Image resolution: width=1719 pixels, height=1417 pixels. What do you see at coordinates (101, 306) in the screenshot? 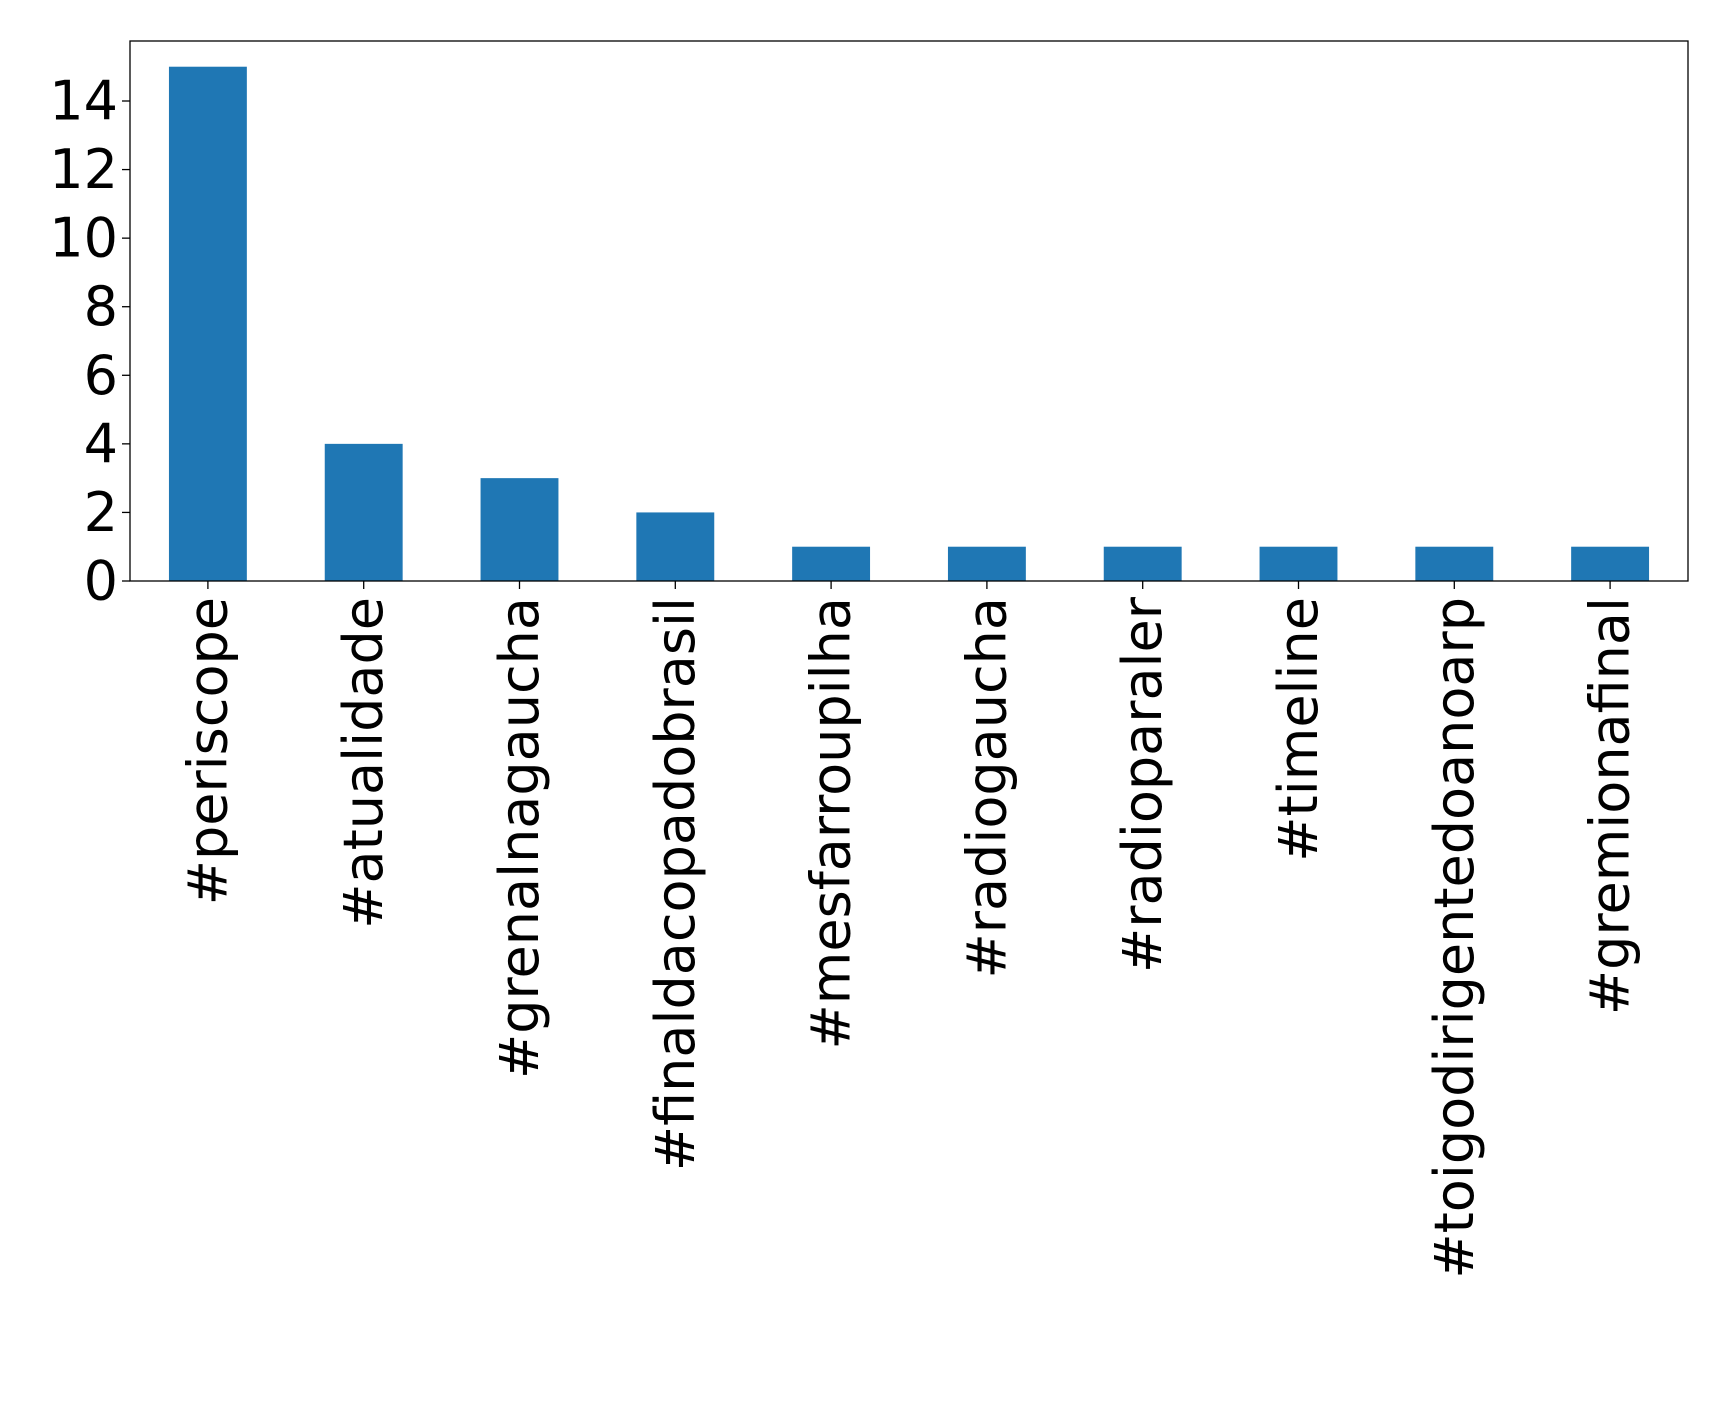
I see `y-tick-label: 8` at bounding box center [101, 306].